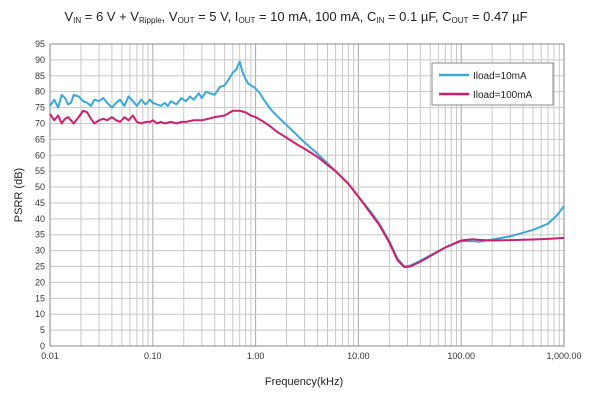  What do you see at coordinates (40, 187) in the screenshot?
I see `y-tick-label: 50` at bounding box center [40, 187].